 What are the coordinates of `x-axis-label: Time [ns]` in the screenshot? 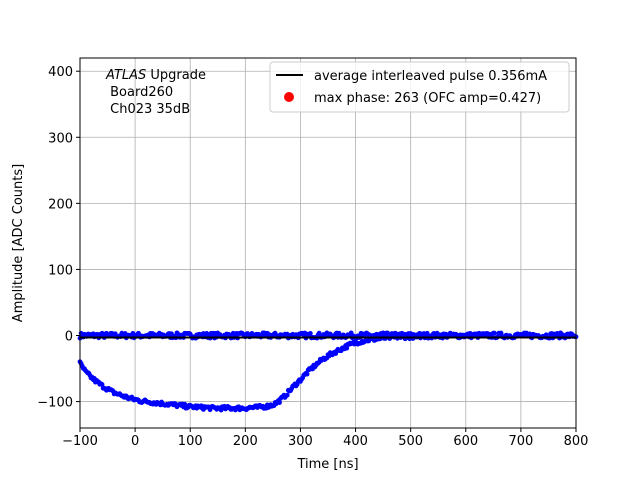 It's located at (327, 464).